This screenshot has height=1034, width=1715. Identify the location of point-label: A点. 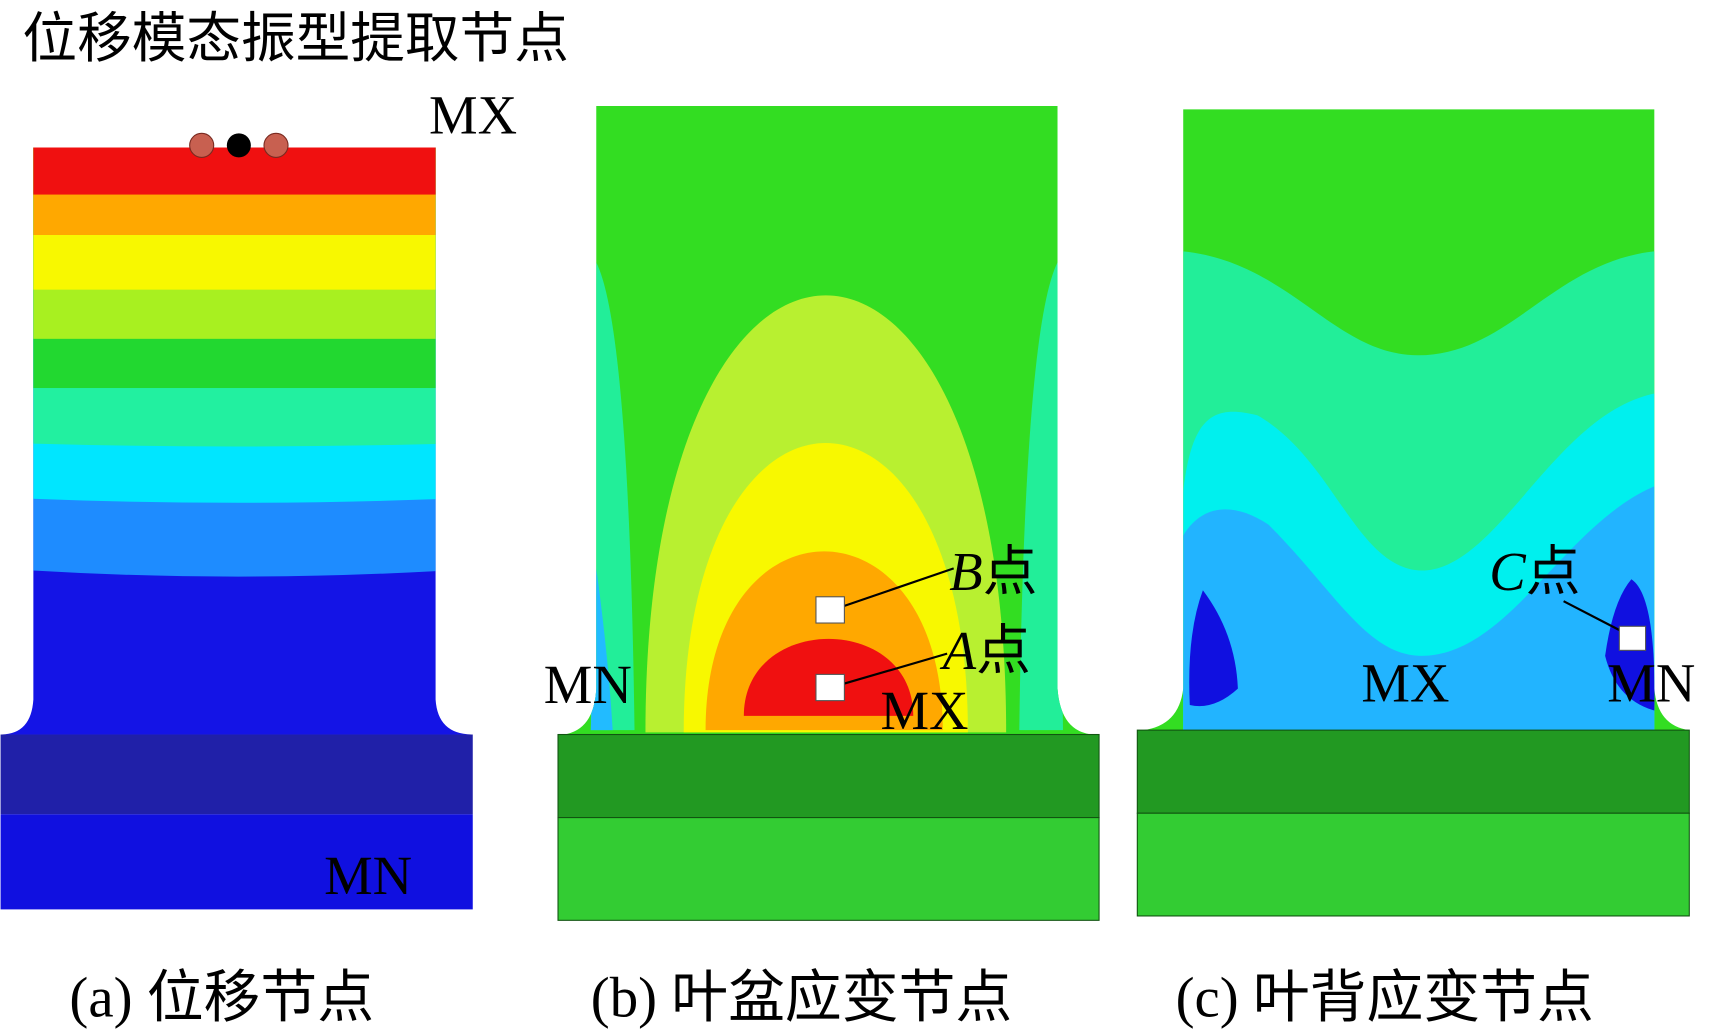
(985, 650).